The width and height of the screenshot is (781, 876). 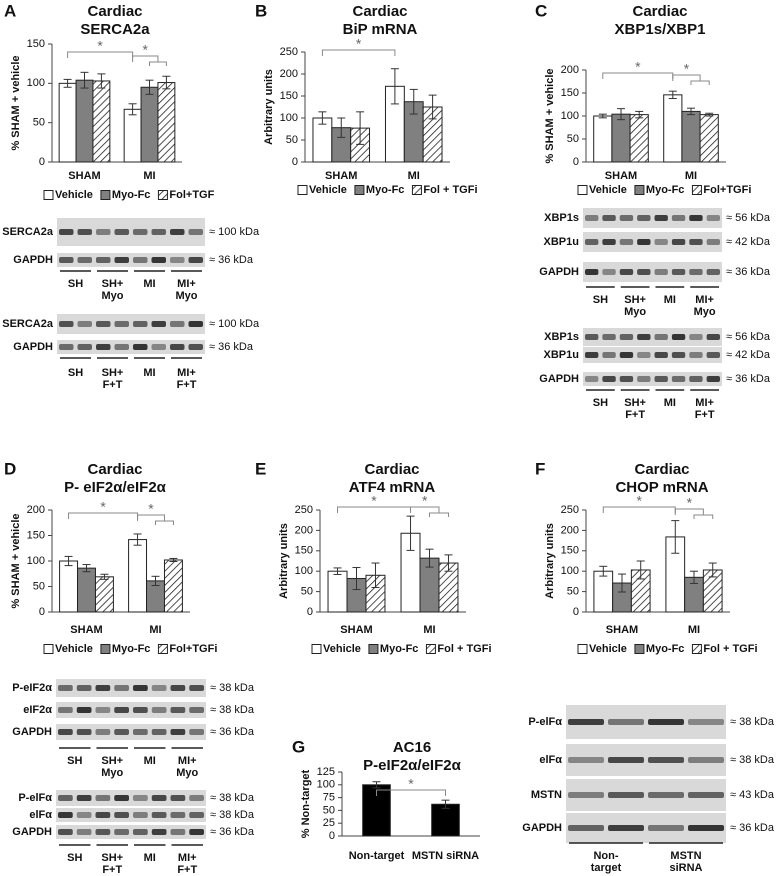 What do you see at coordinates (36, 535) in the screenshot?
I see `y-tick-label: 150` at bounding box center [36, 535].